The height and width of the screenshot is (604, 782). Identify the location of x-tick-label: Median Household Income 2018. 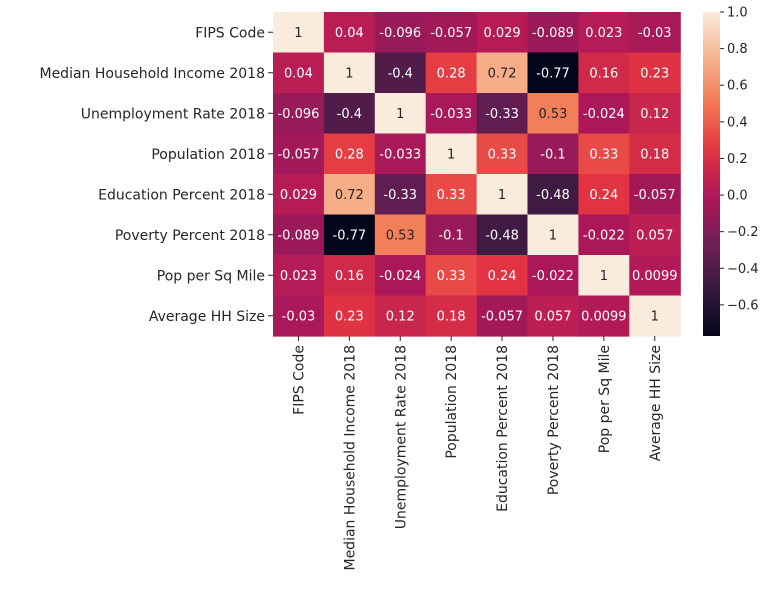
(350, 458).